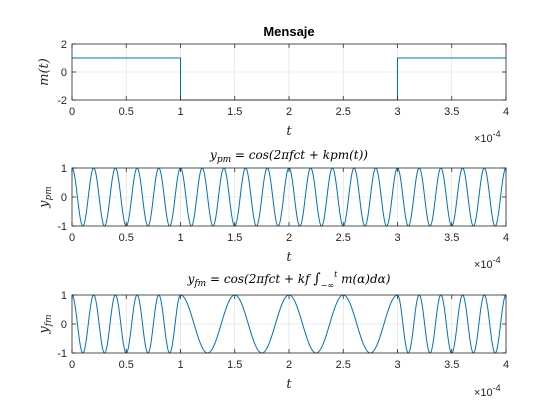  I want to click on chart2-y-tick-labels: 1 0 -1, so click(62, 198).